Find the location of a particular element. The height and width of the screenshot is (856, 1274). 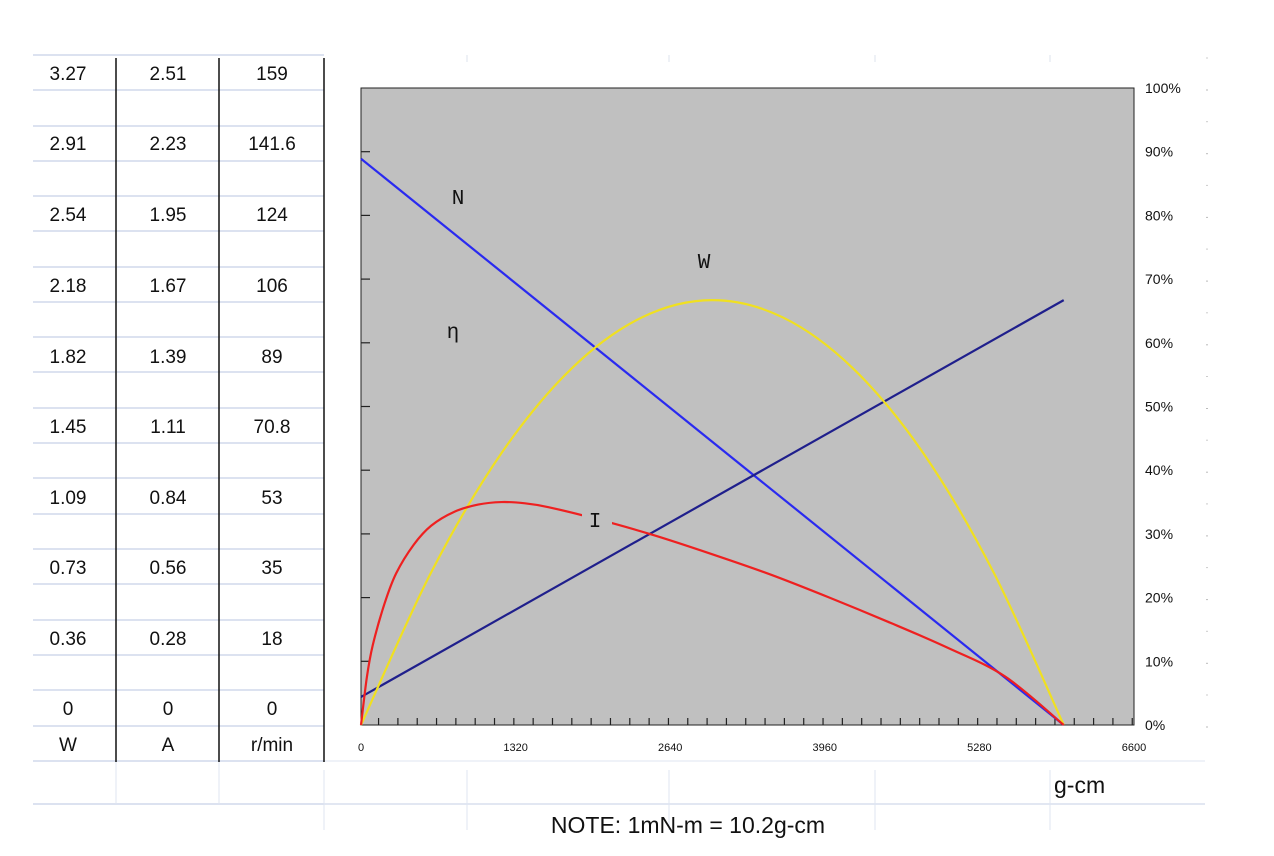

x-tick-label: 3960 is located at coordinates (825, 748).